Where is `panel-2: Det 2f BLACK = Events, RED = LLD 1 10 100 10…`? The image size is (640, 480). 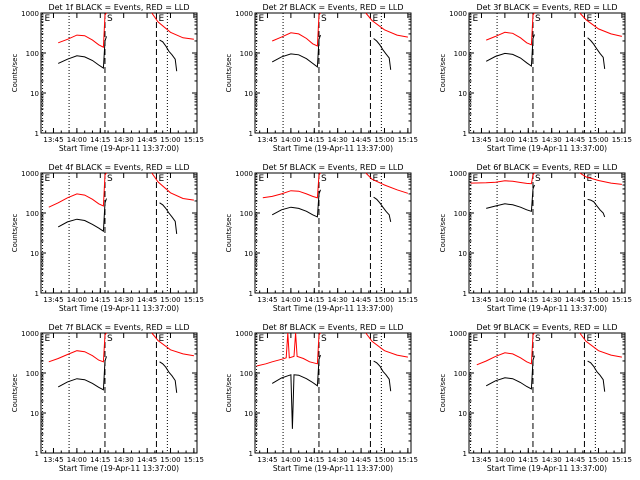 panel-2: Det 2f BLACK = Events, RED = LLD 1 10 100 10… is located at coordinates (321, 78).